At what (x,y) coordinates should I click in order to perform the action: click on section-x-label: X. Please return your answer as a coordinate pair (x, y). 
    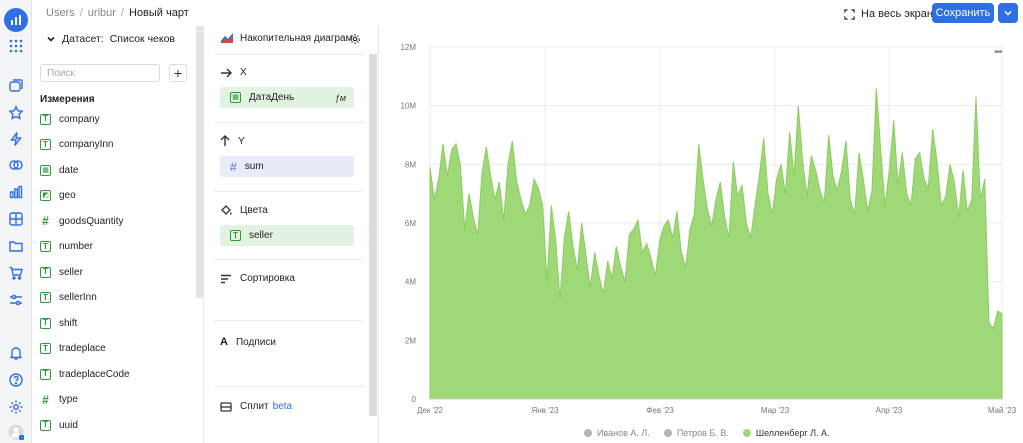
    Looking at the image, I should click on (243, 72).